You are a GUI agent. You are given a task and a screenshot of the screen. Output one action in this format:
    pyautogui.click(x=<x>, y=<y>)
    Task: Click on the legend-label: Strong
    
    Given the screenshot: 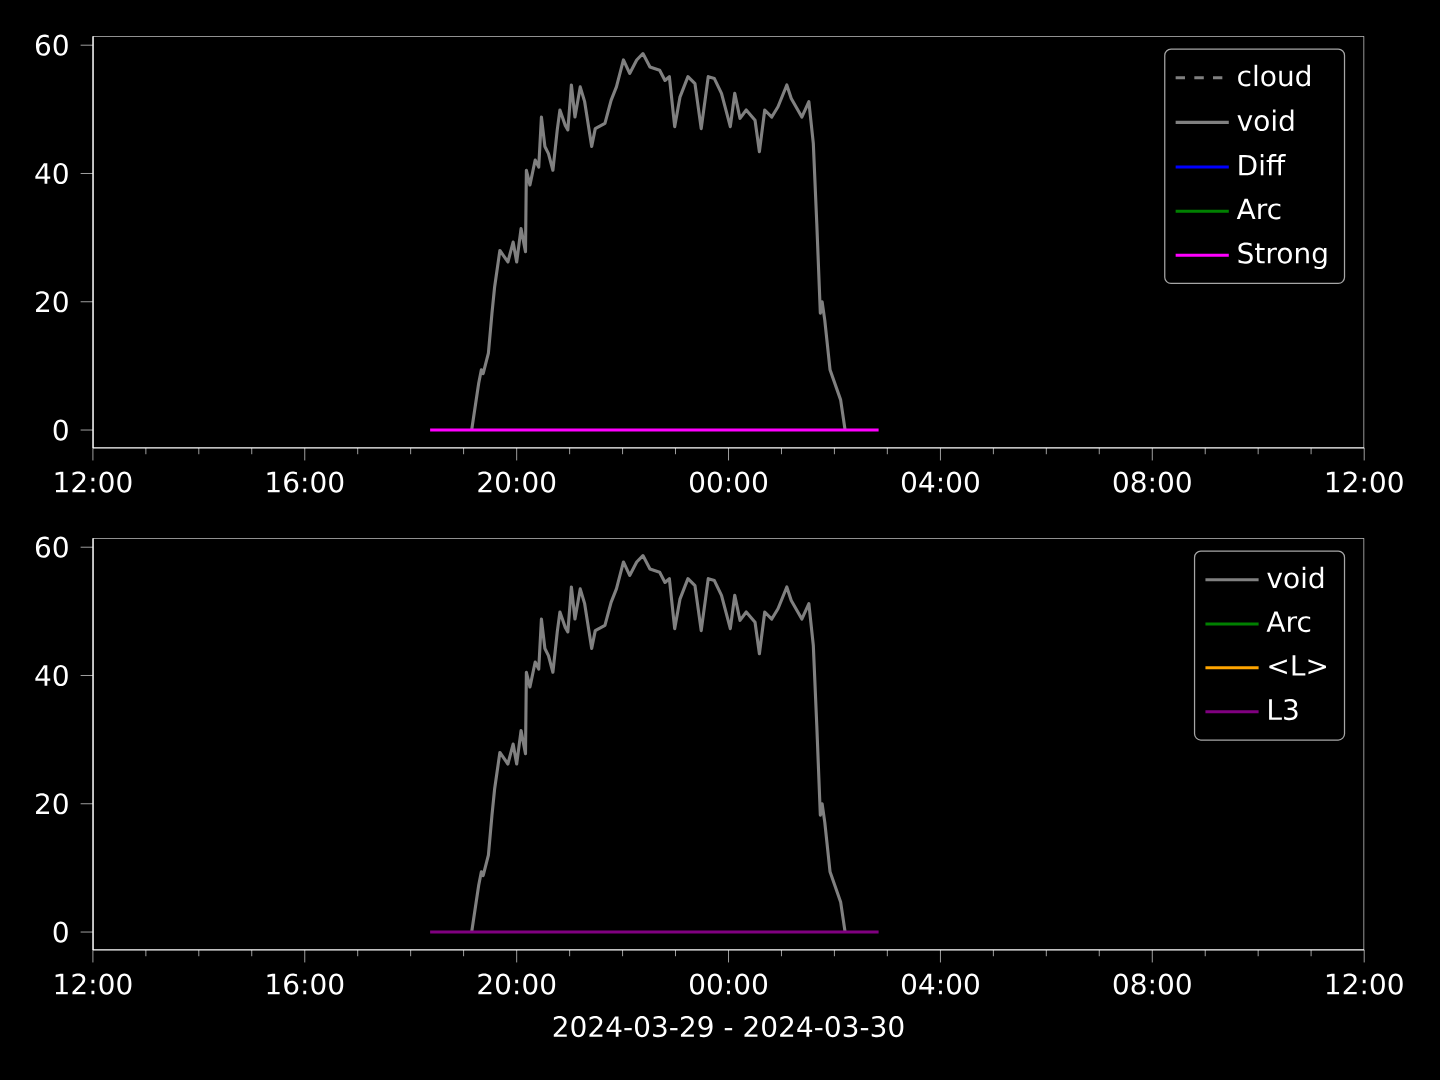 What is the action you would take?
    pyautogui.click(x=1282, y=256)
    